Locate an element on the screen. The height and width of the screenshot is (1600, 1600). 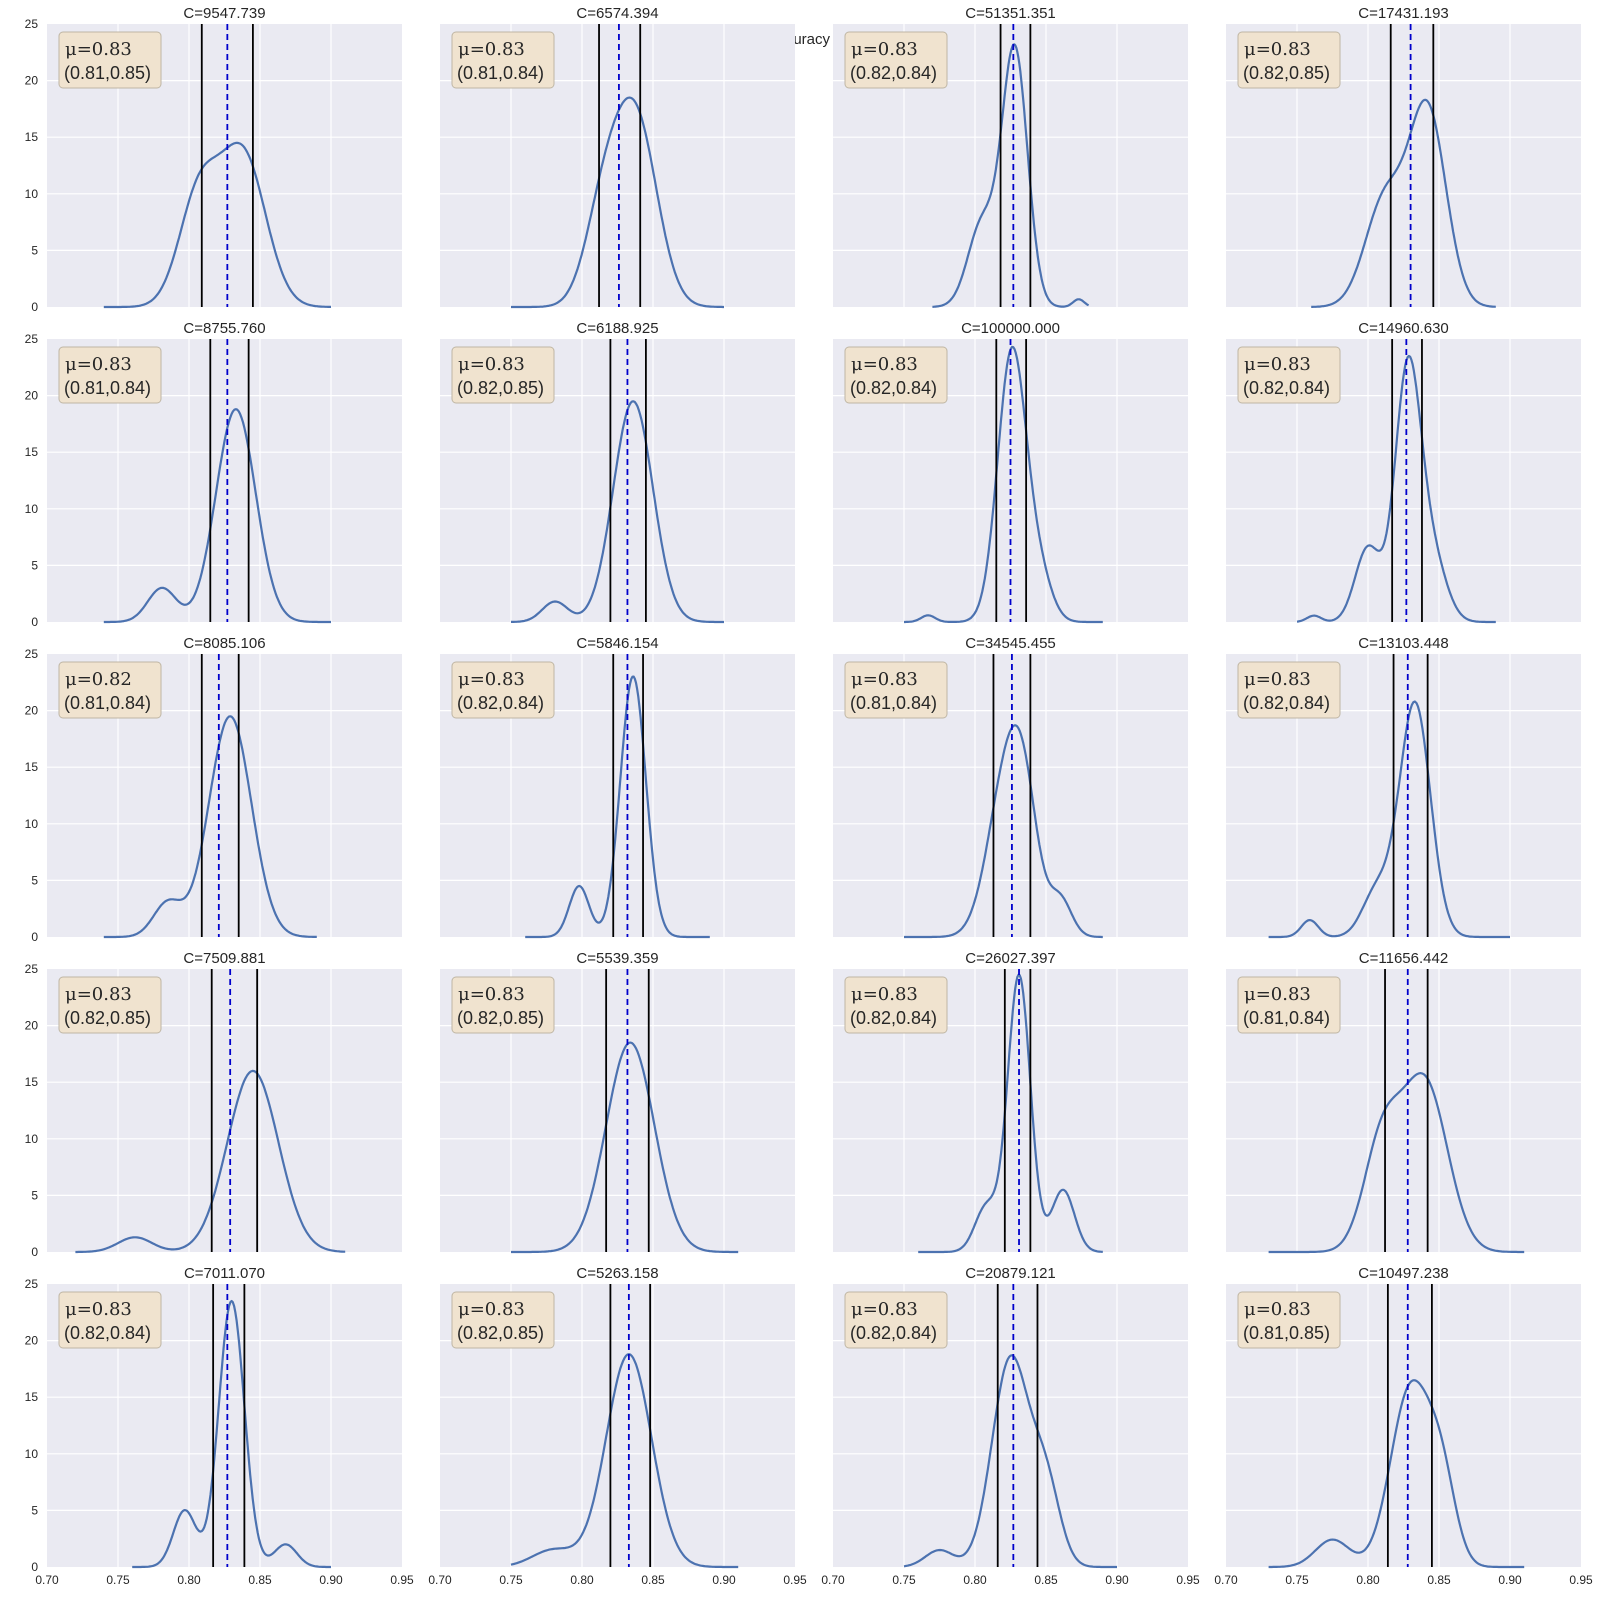
panel-title: C=100000.000 is located at coordinates (1010, 328).